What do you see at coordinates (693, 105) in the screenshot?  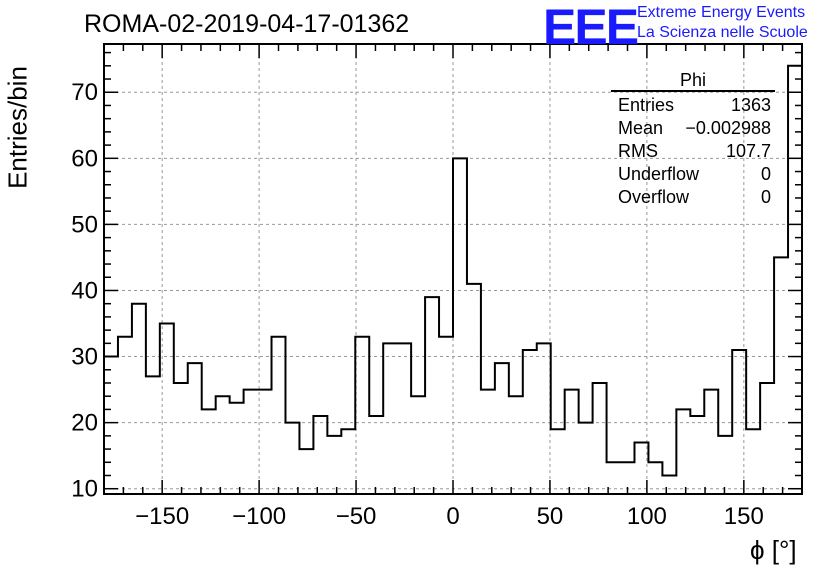 I see `stats-row: Entries 1363` at bounding box center [693, 105].